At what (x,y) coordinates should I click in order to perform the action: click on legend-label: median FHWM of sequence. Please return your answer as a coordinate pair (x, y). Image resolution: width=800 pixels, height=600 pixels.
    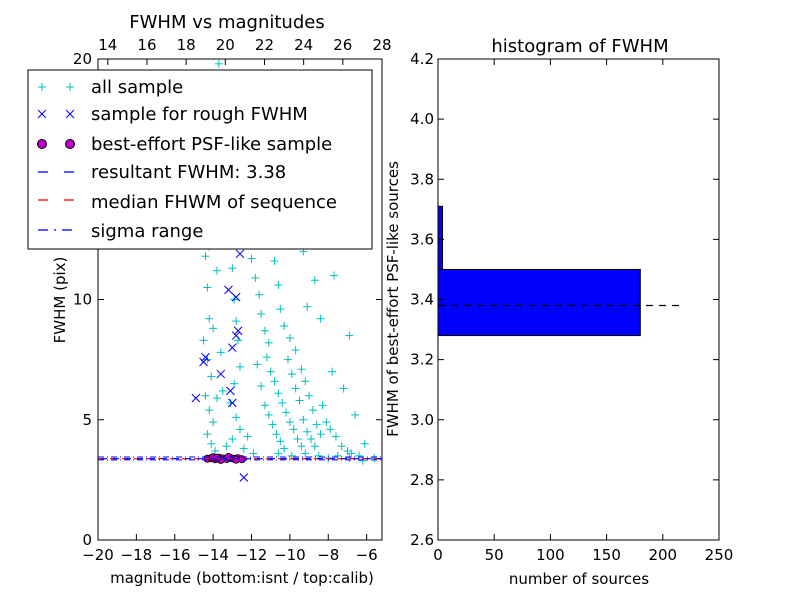
    Looking at the image, I should click on (214, 202).